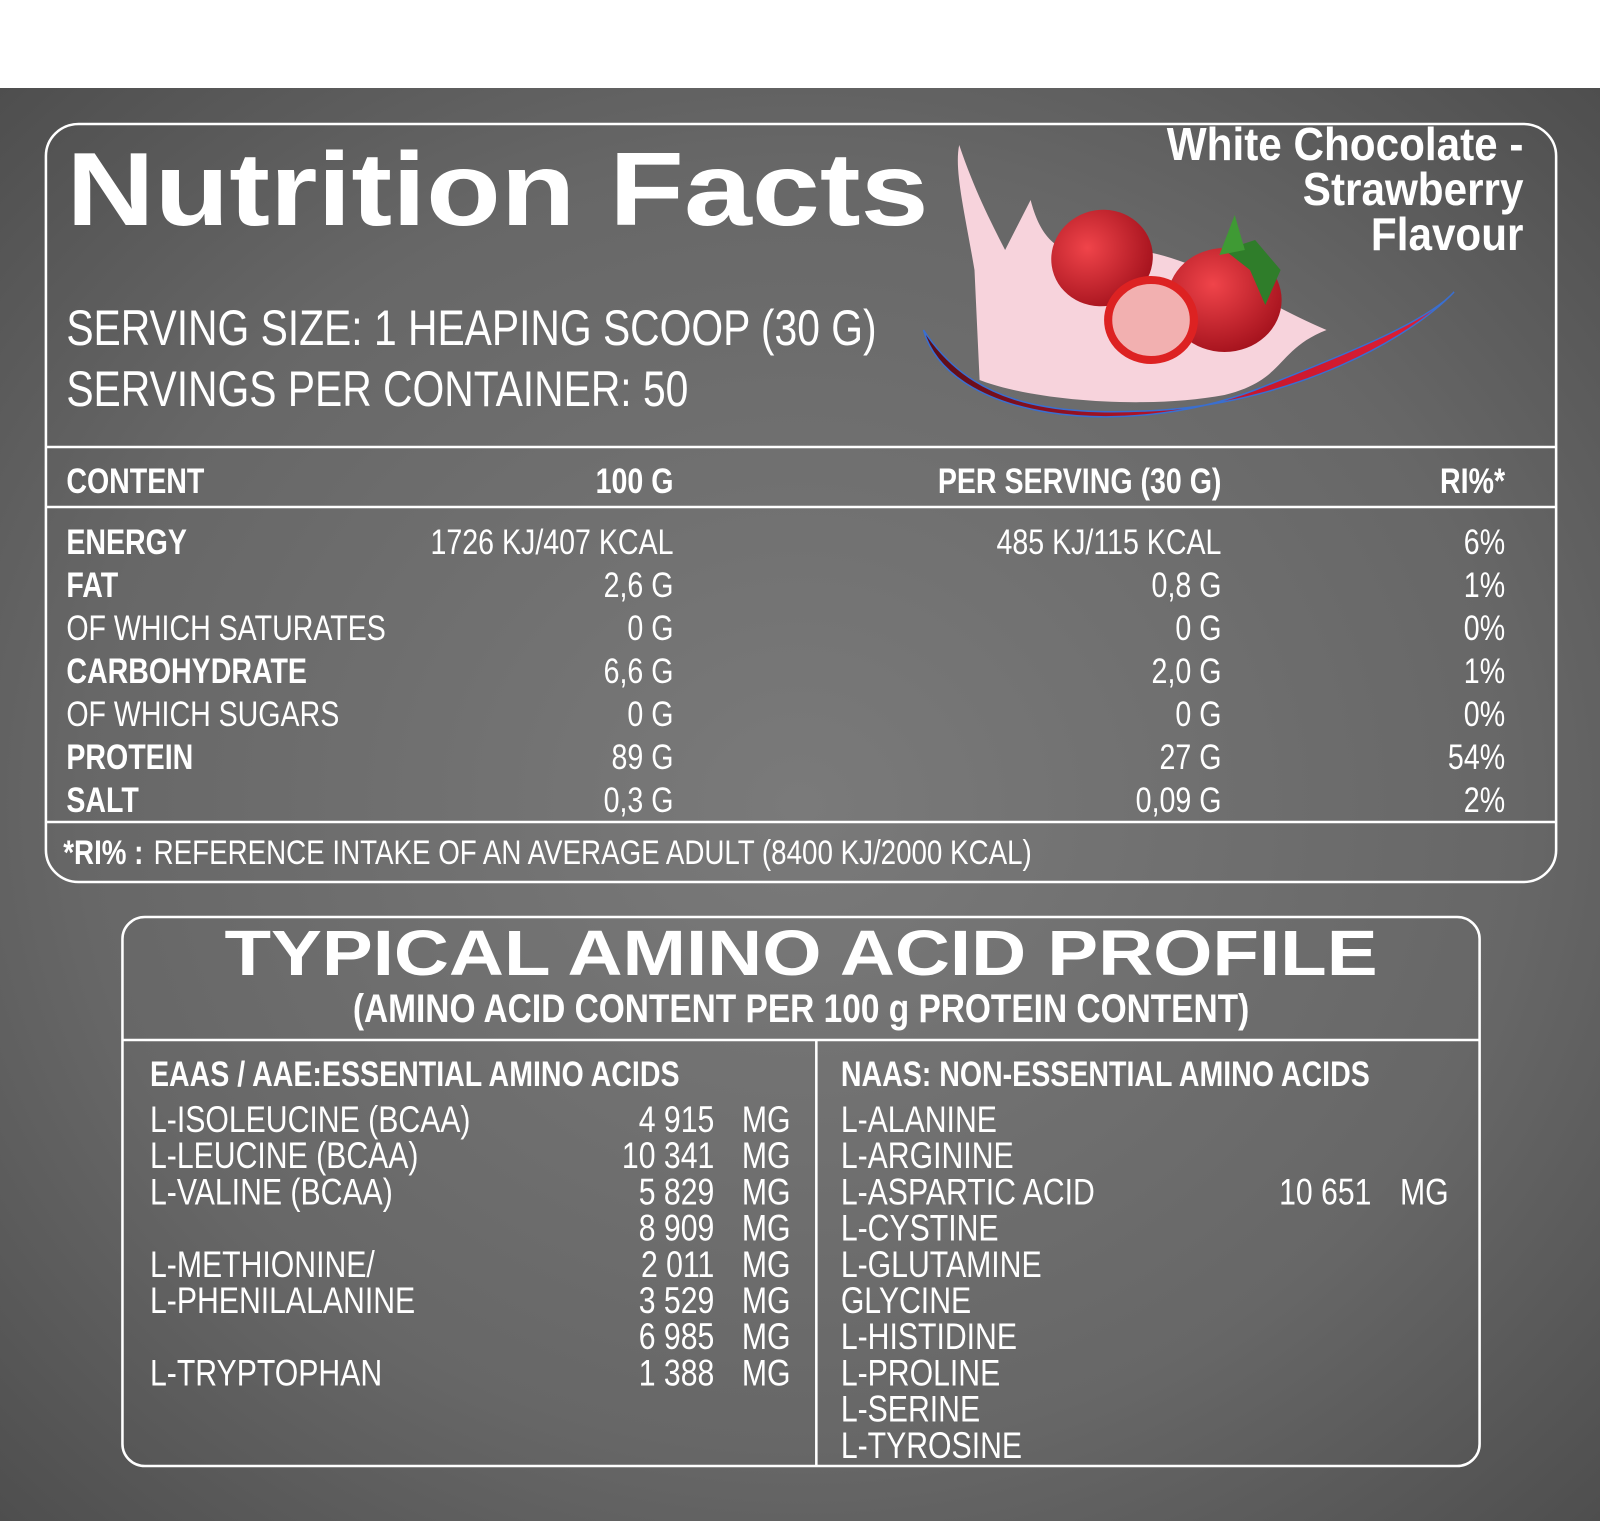 The height and width of the screenshot is (1521, 1600). Describe the element at coordinates (639, 670) in the screenshot. I see `cell-value: 6,6 G` at that location.